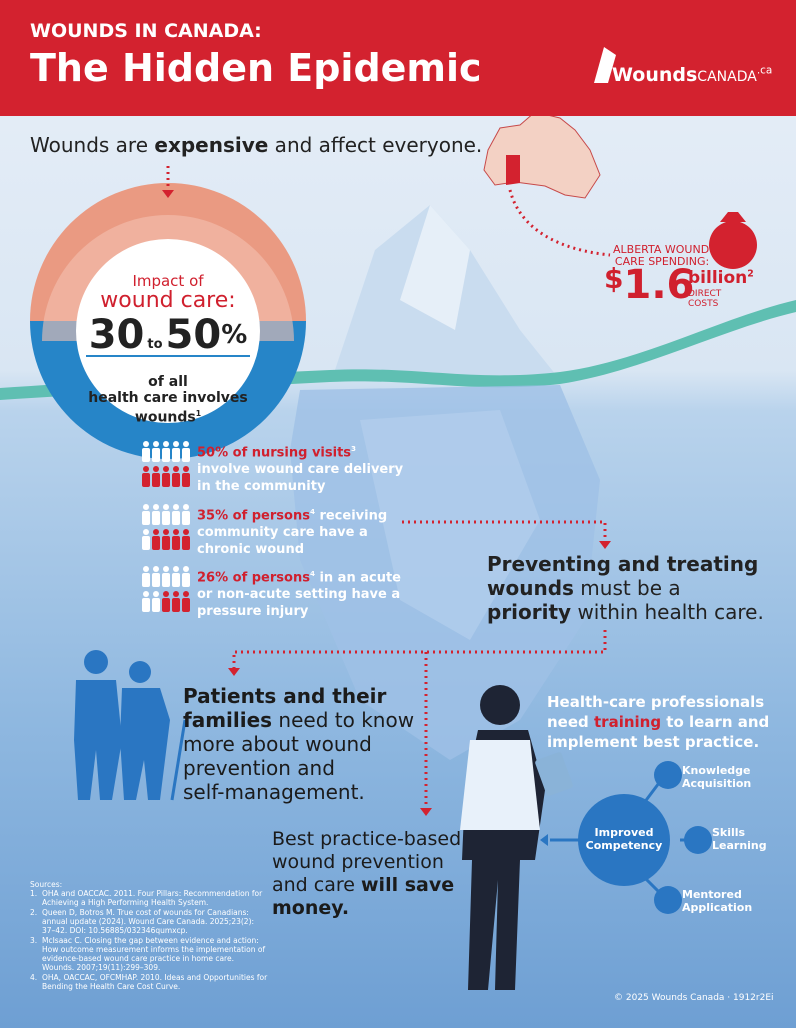  What do you see at coordinates (605, 65) in the screenshot?
I see `logo-mark` at bounding box center [605, 65].